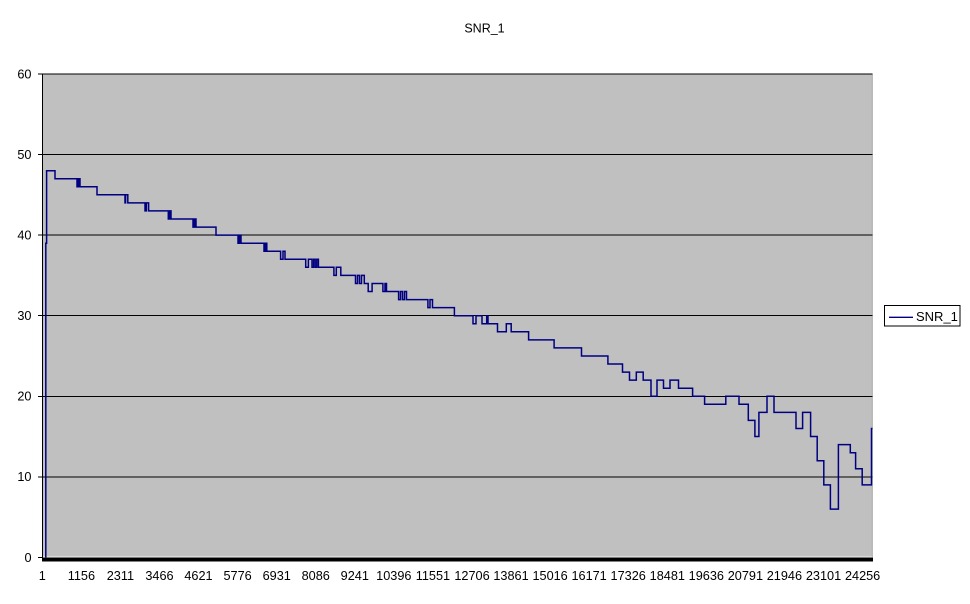  I want to click on svg-text: 18481, so click(667, 576).